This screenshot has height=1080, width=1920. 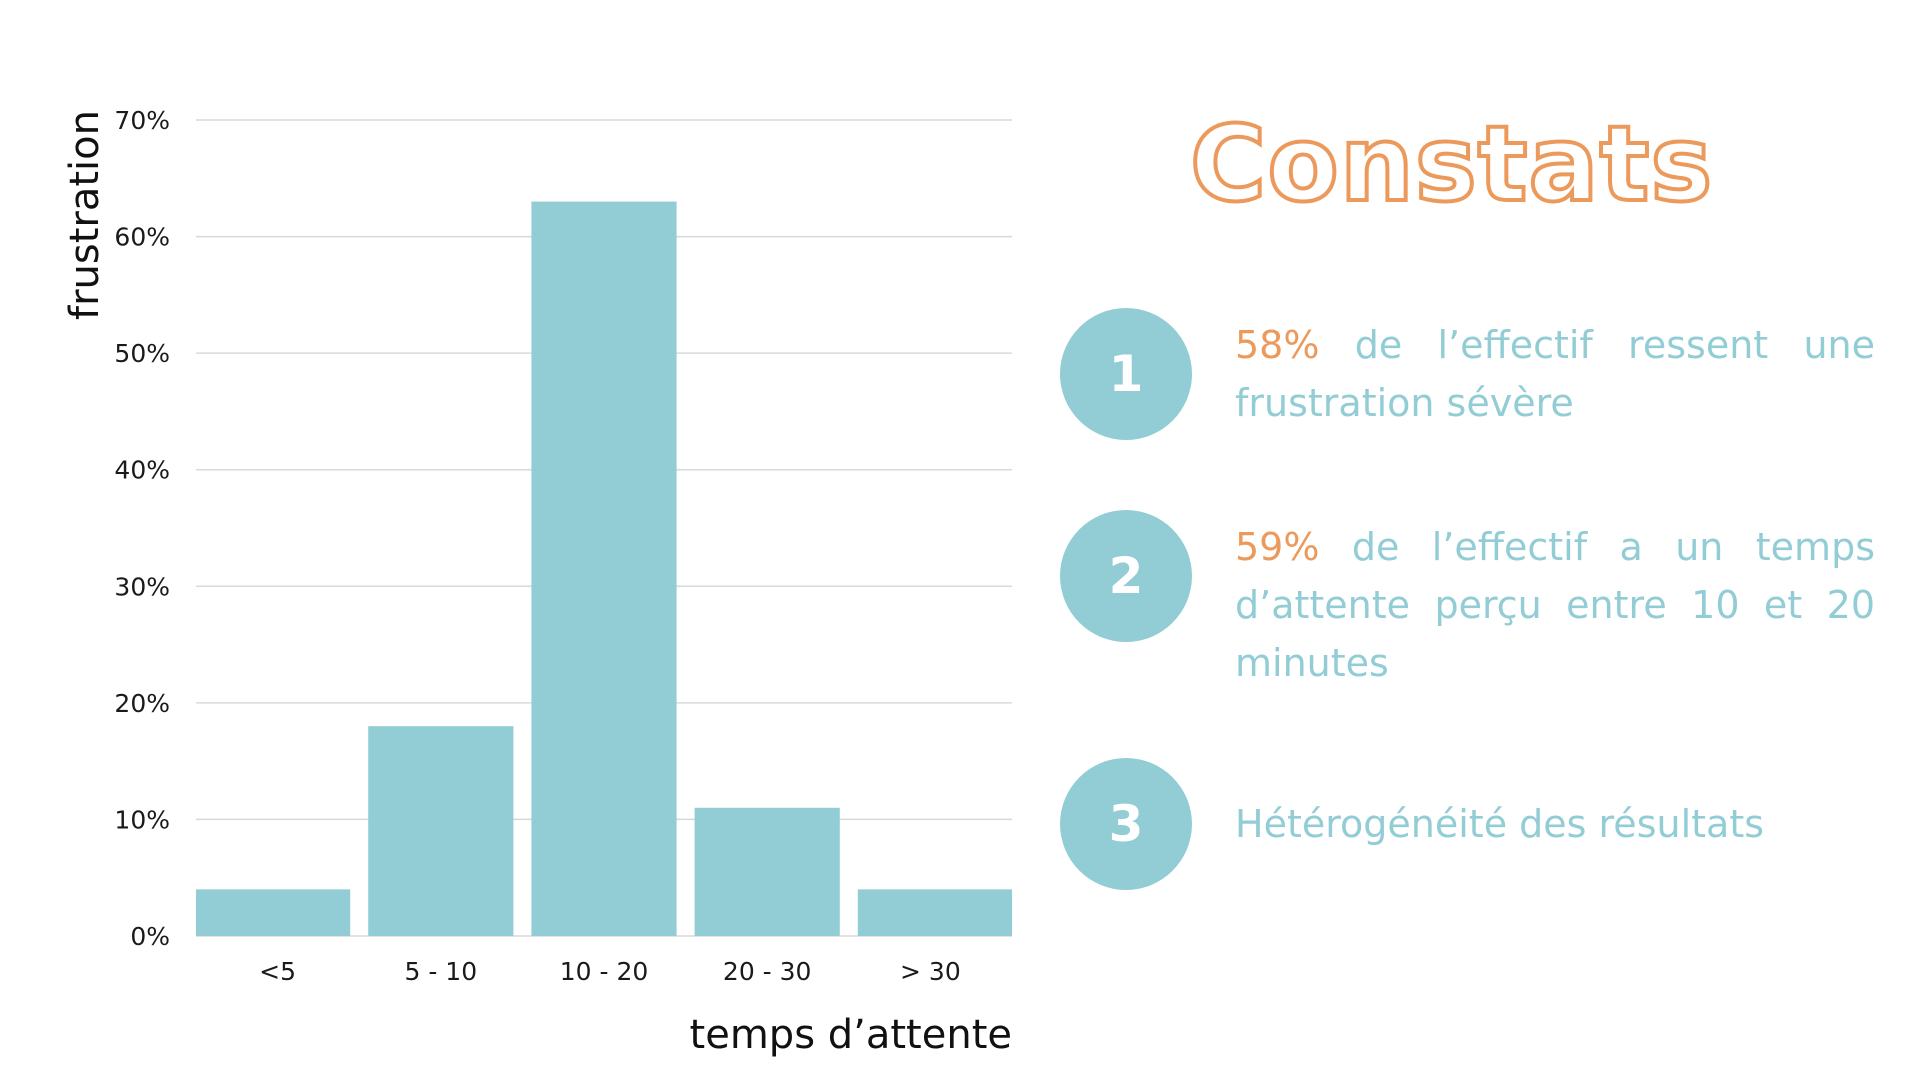 I want to click on finding-text: Hétérogénéité des résultats, so click(x=1555, y=824).